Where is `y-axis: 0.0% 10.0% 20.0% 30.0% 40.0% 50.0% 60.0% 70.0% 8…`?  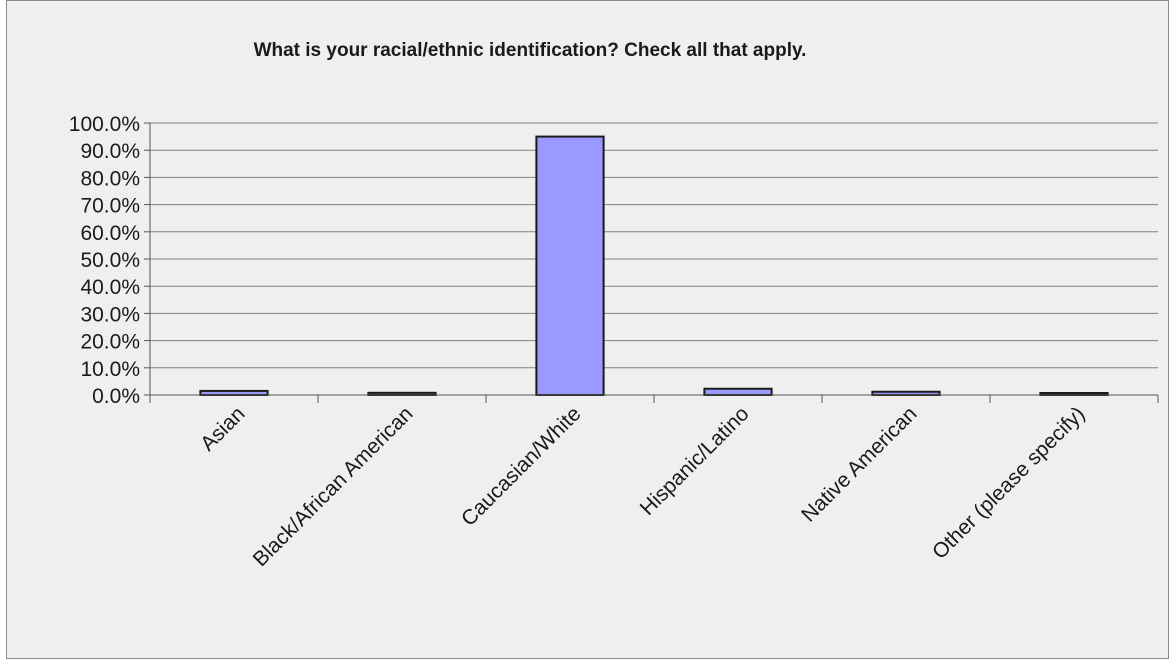 y-axis: 0.0% 10.0% 20.0% 30.0% 40.0% 50.0% 60.0% 70.0% 8… is located at coordinates (110, 260).